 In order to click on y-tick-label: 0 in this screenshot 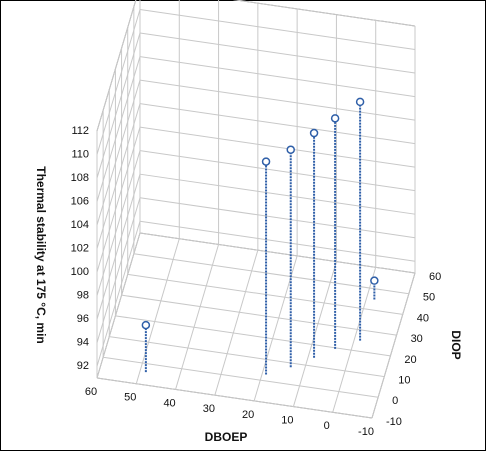, I will do `click(395, 401)`.